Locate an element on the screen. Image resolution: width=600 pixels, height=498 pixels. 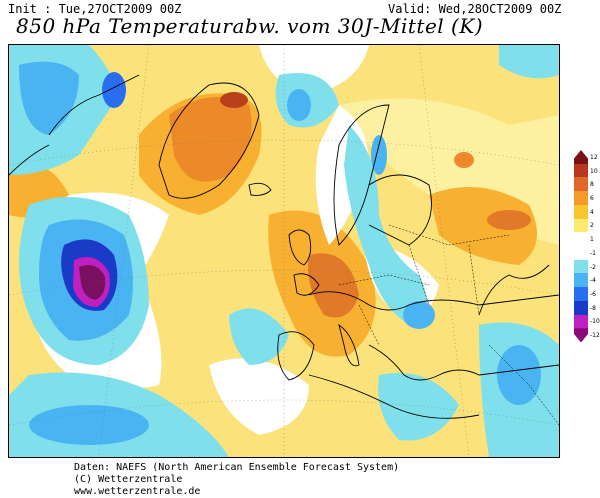
colorbar-tick-label: -6 is located at coordinates (593, 294).